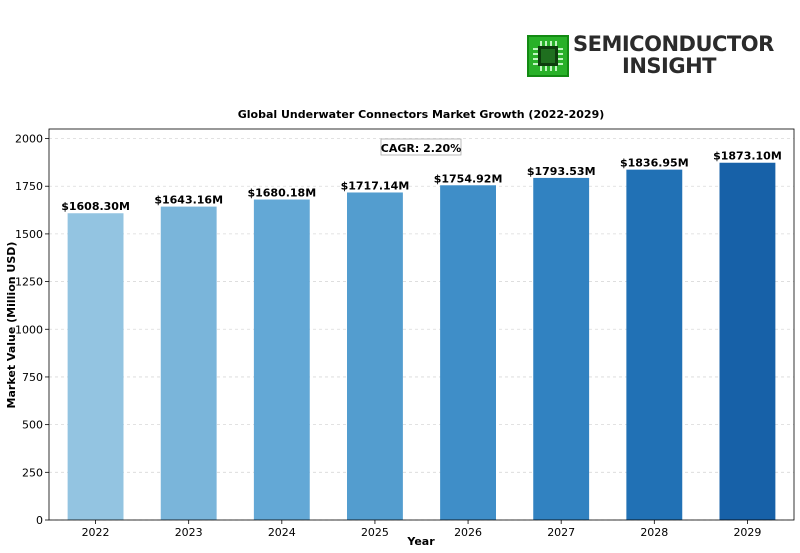 The height and width of the screenshot is (553, 800). What do you see at coordinates (669, 66) in the screenshot?
I see `logo-text-line2: INSIGHT` at bounding box center [669, 66].